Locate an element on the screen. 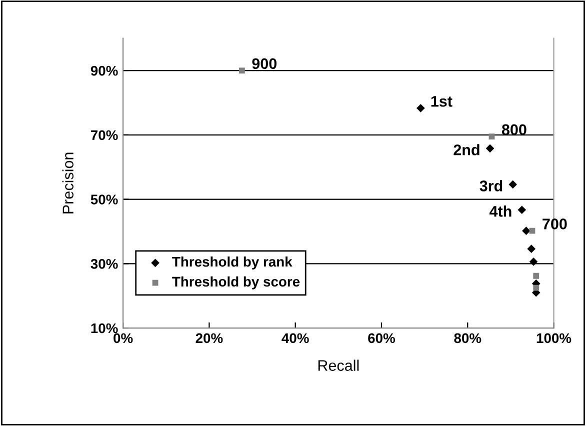 This screenshot has width=586, height=426. x-tick-label: 20% is located at coordinates (209, 338).